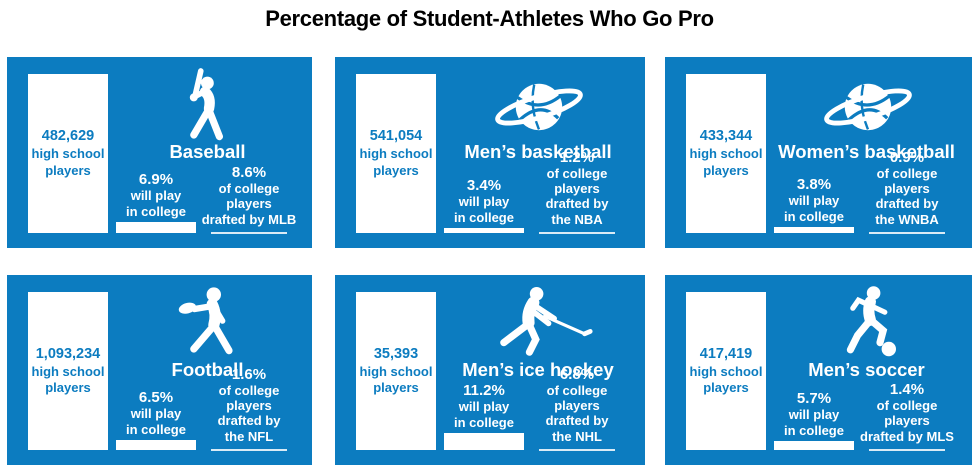 The height and width of the screenshot is (471, 979). I want to click on baseball-batter-icon, so click(208, 107).